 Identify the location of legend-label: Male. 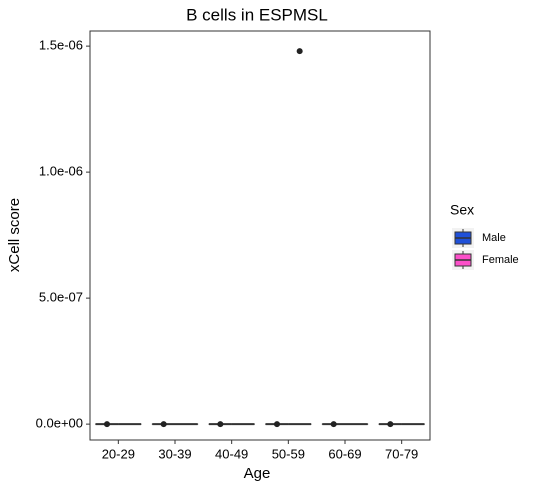
(494, 238).